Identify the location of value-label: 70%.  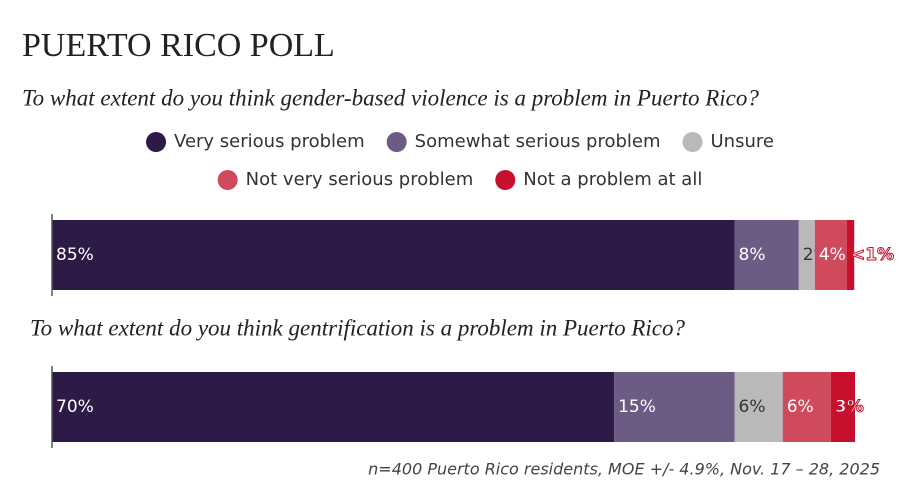
(75, 407).